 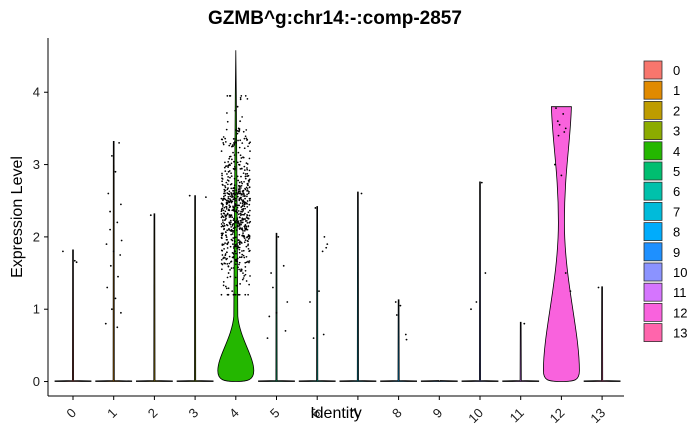 I want to click on x-tick-label: 13, so click(x=597, y=415).